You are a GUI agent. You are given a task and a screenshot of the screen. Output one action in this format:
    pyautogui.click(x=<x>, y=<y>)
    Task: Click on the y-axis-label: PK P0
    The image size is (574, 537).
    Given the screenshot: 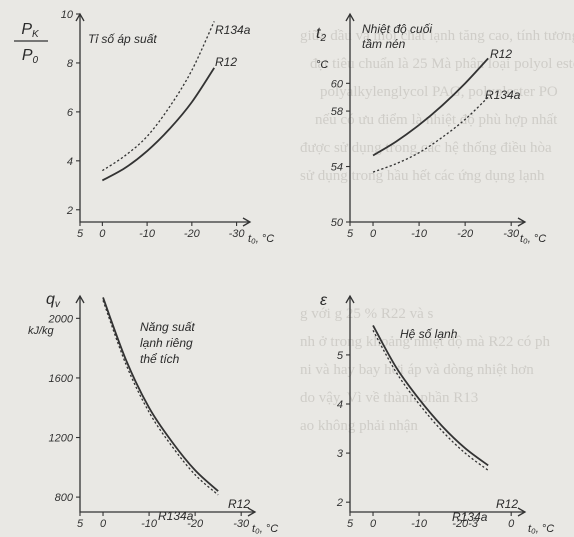 What is the action you would take?
    pyautogui.click(x=31, y=43)
    